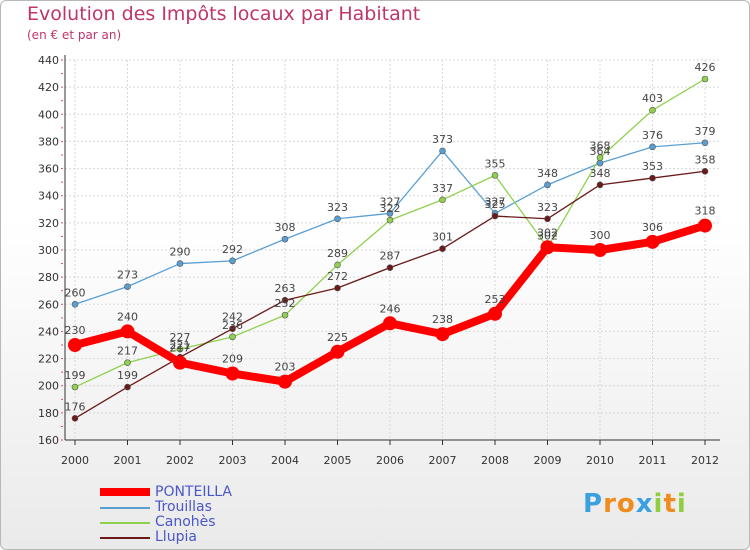  Describe the element at coordinates (232, 373) in the screenshot. I see `point-ponteilla-2003` at that location.